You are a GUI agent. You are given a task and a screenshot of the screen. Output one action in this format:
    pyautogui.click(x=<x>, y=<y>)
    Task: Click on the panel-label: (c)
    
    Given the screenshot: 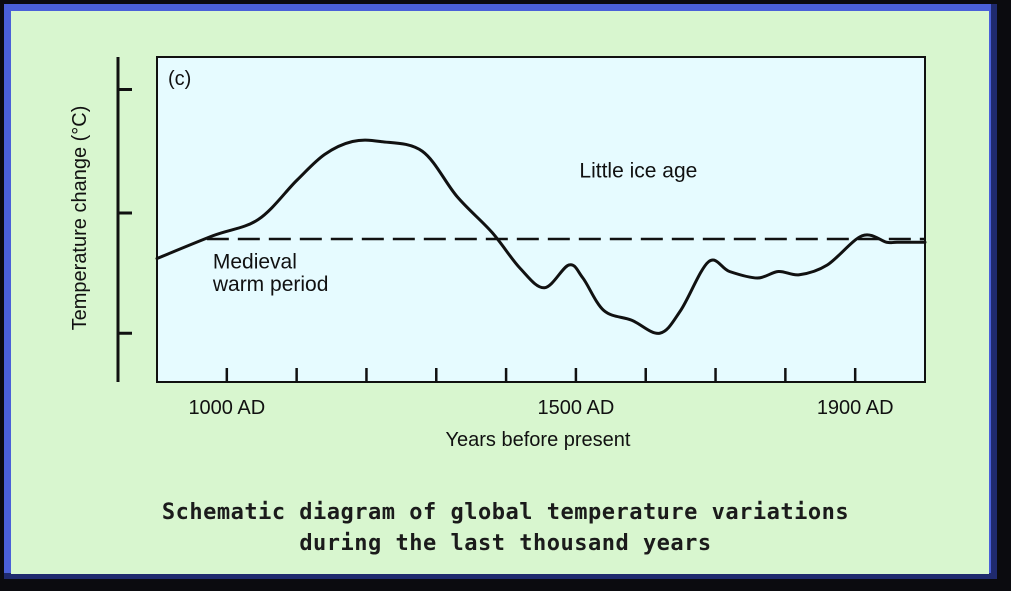 What is the action you would take?
    pyautogui.click(x=179, y=79)
    